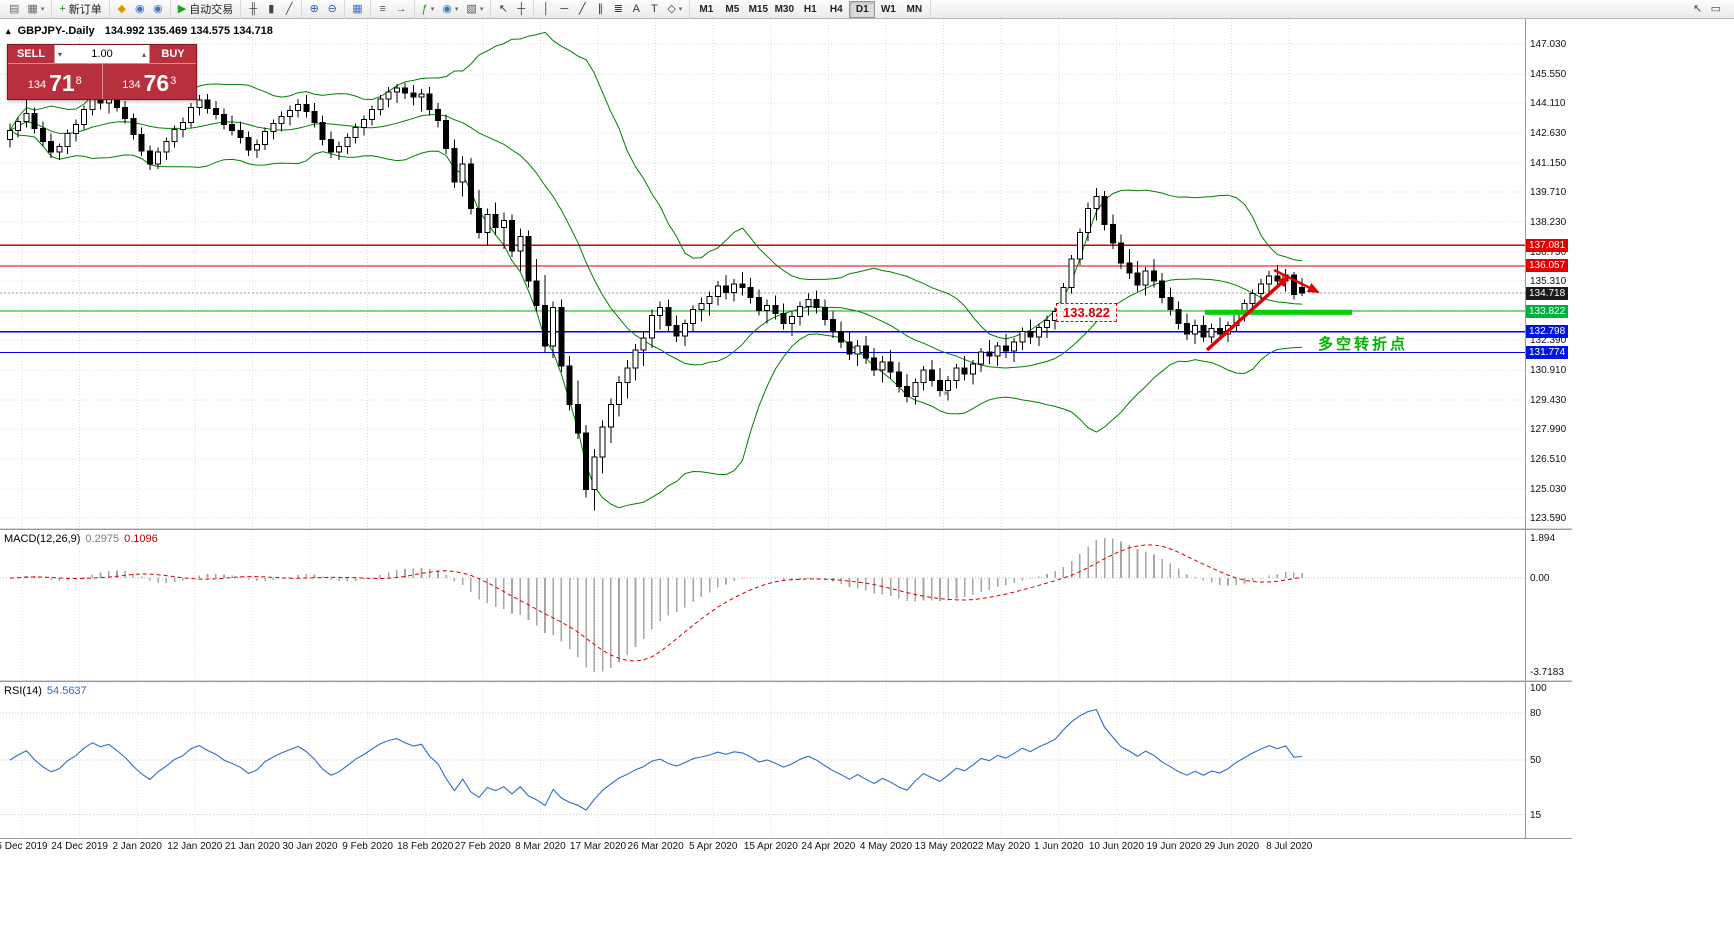  I want to click on volume-up-icon: ▴, so click(143, 54).